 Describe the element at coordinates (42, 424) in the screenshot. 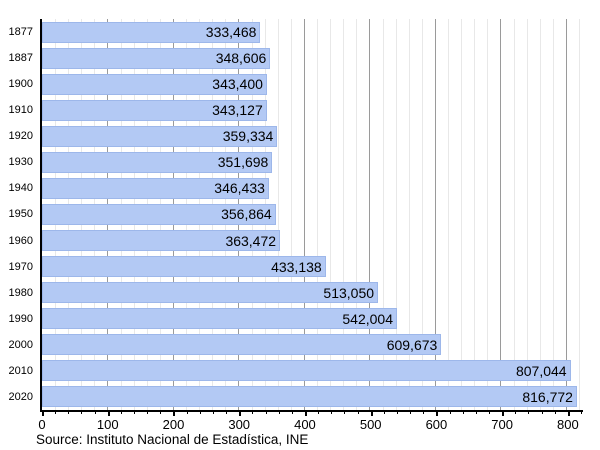

I see `x-axis-tick-label: 0` at that location.